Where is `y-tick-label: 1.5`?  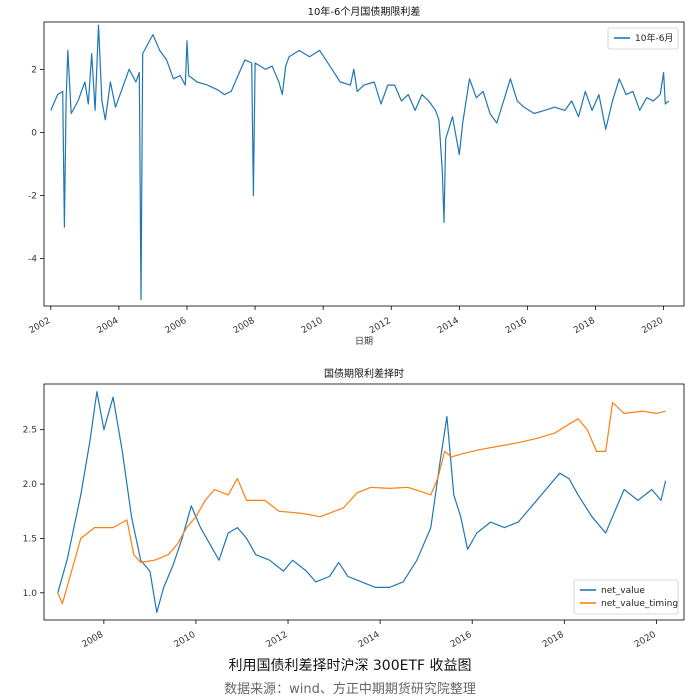
y-tick-label: 1.5 is located at coordinates (30, 539).